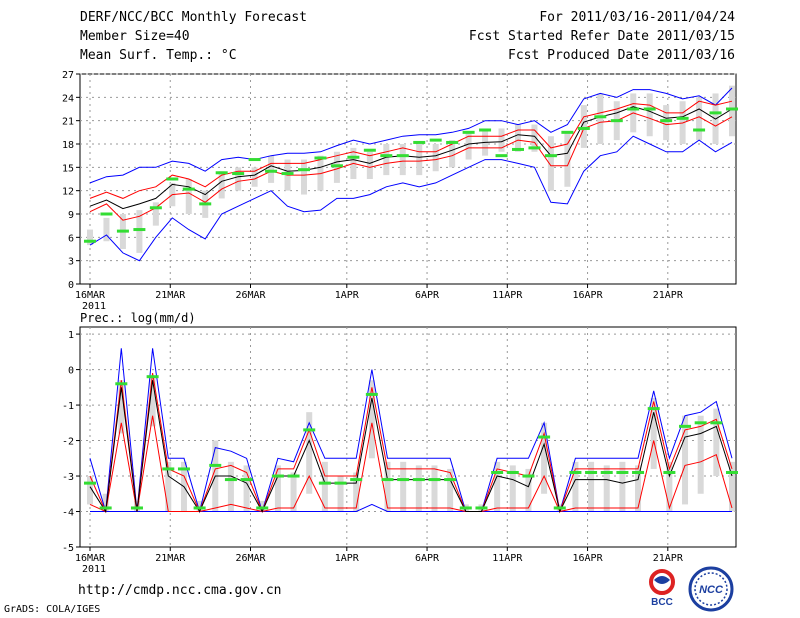 This screenshot has width=800, height=618. Describe the element at coordinates (662, 588) in the screenshot. I see `bcc-logo: BCC` at that location.